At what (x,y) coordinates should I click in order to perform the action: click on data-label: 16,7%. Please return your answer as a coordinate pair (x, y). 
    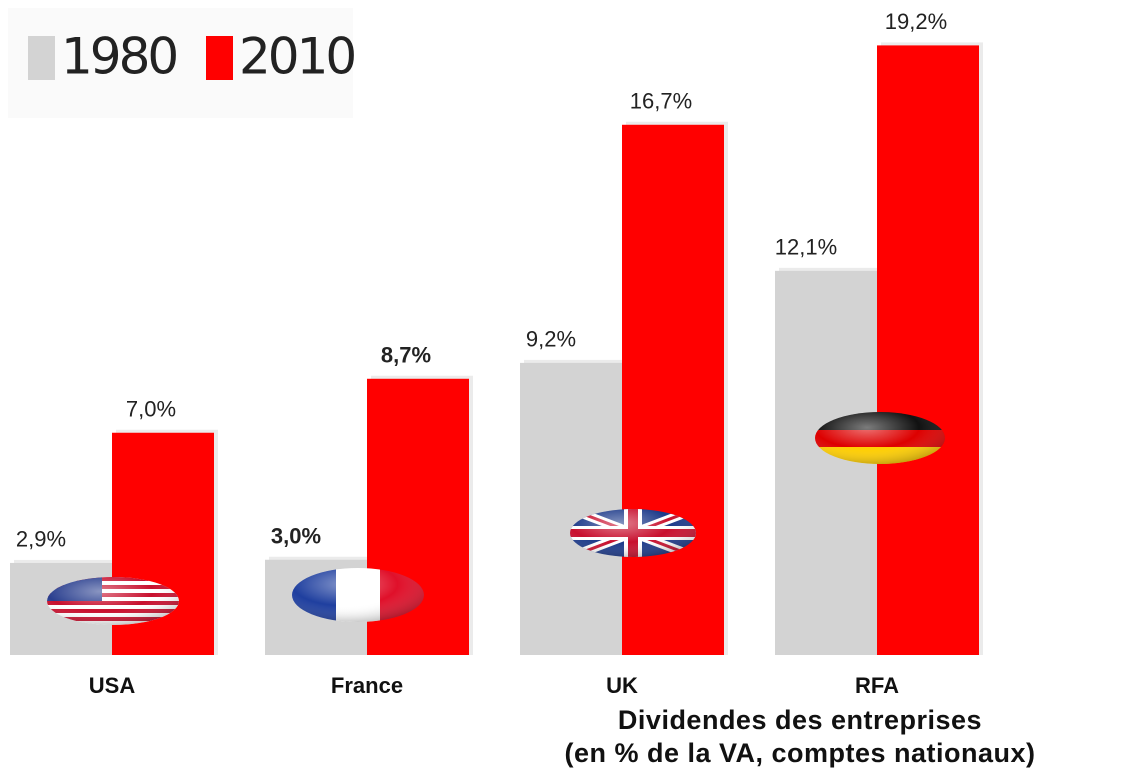
    Looking at the image, I should click on (661, 101).